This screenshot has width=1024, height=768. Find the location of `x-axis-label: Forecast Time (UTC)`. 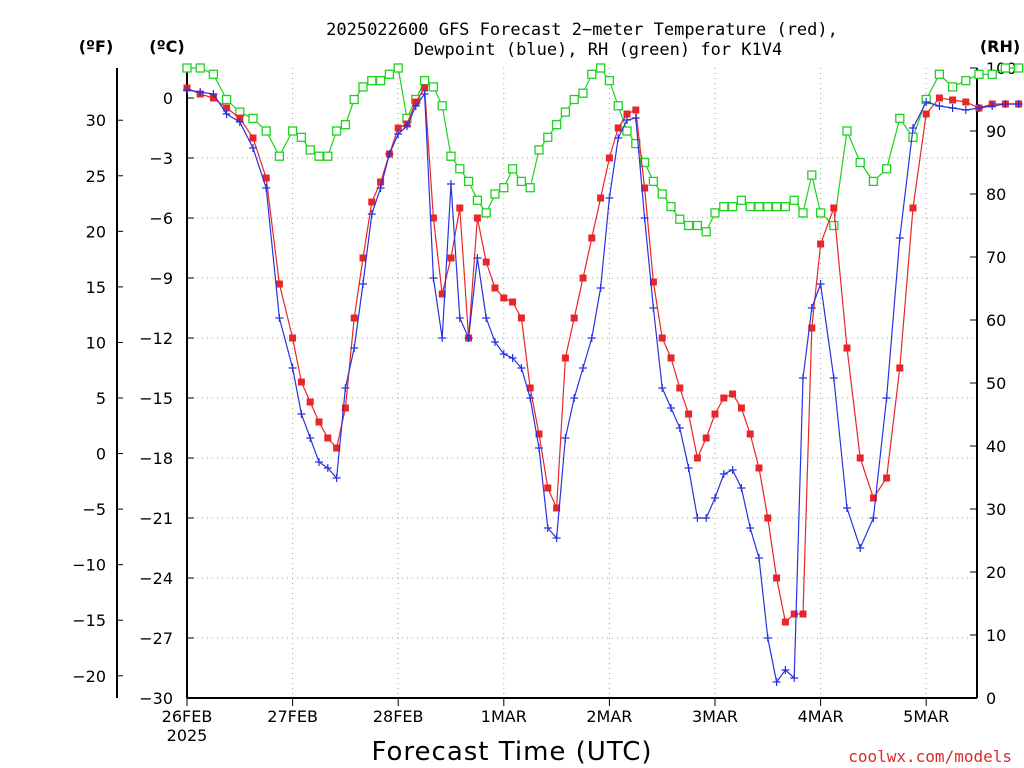

x-axis-label: Forecast Time (UTC) is located at coordinates (511, 752).